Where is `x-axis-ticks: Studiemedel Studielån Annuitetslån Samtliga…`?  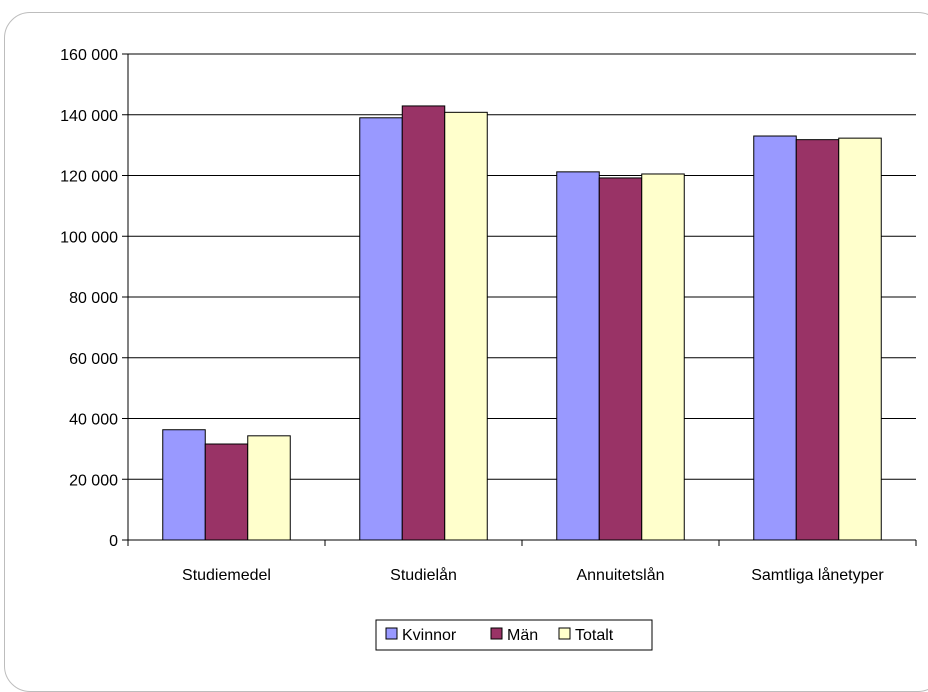 x-axis-ticks: Studiemedel Studielån Annuitetslån Samtliga… is located at coordinates (522, 562).